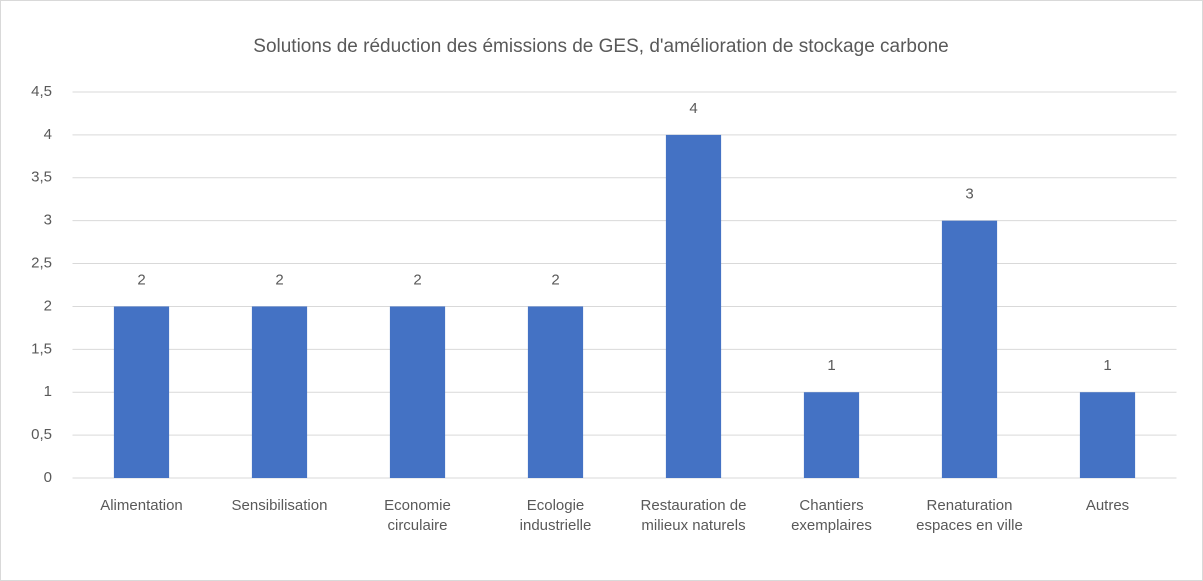  What do you see at coordinates (41, 263) in the screenshot?
I see `y-tick-label: 2,5` at bounding box center [41, 263].